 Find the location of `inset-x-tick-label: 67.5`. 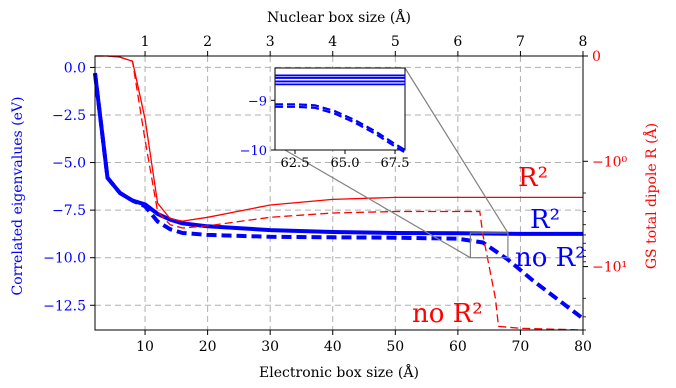

inset-x-tick-label: 67.5 is located at coordinates (395, 163).